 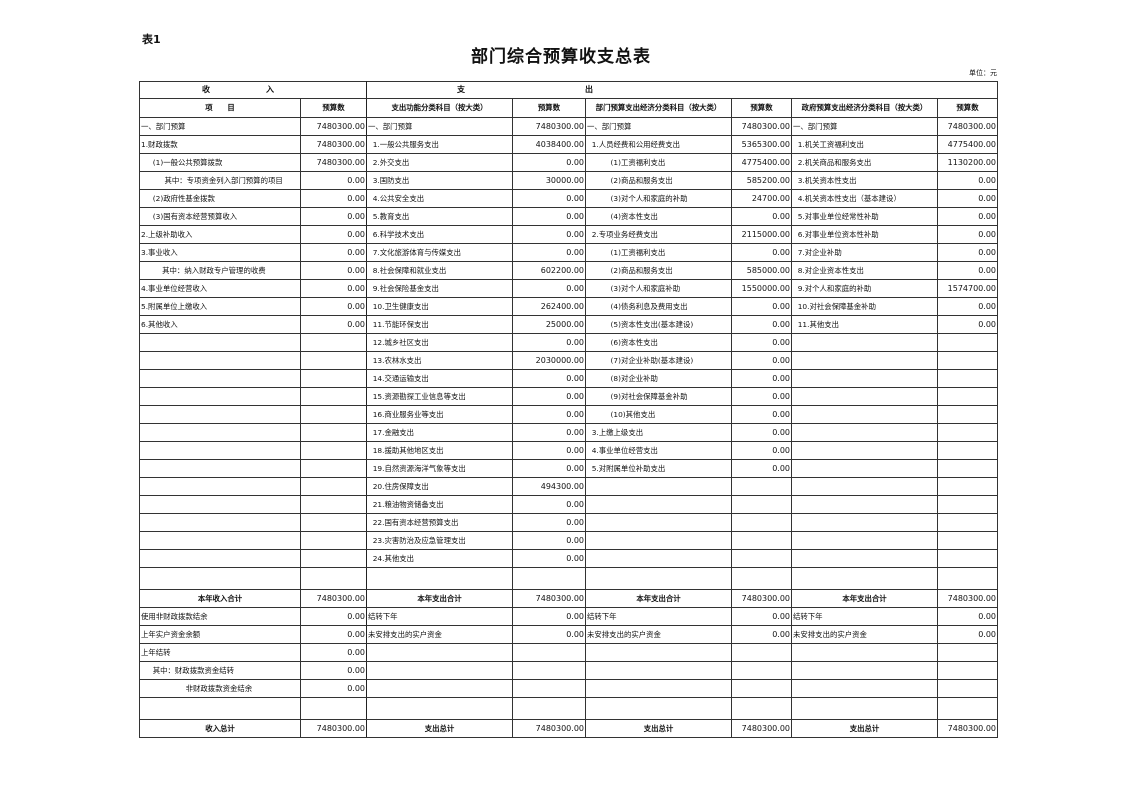 I want to click on gov-econ-item-cell: 未安排支出的实户资金, so click(x=864, y=634).